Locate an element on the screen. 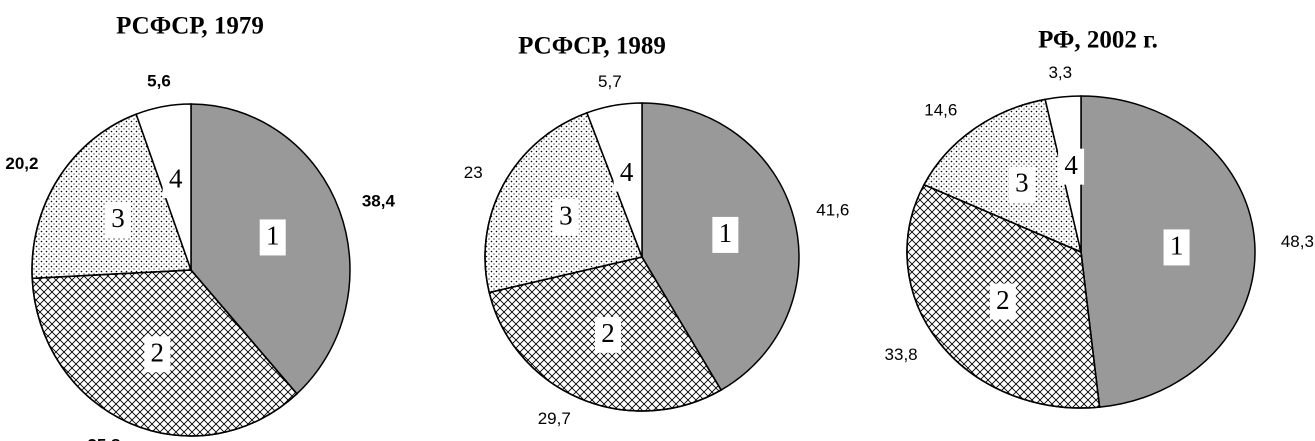  value-label: 35,8 is located at coordinates (103, 438).